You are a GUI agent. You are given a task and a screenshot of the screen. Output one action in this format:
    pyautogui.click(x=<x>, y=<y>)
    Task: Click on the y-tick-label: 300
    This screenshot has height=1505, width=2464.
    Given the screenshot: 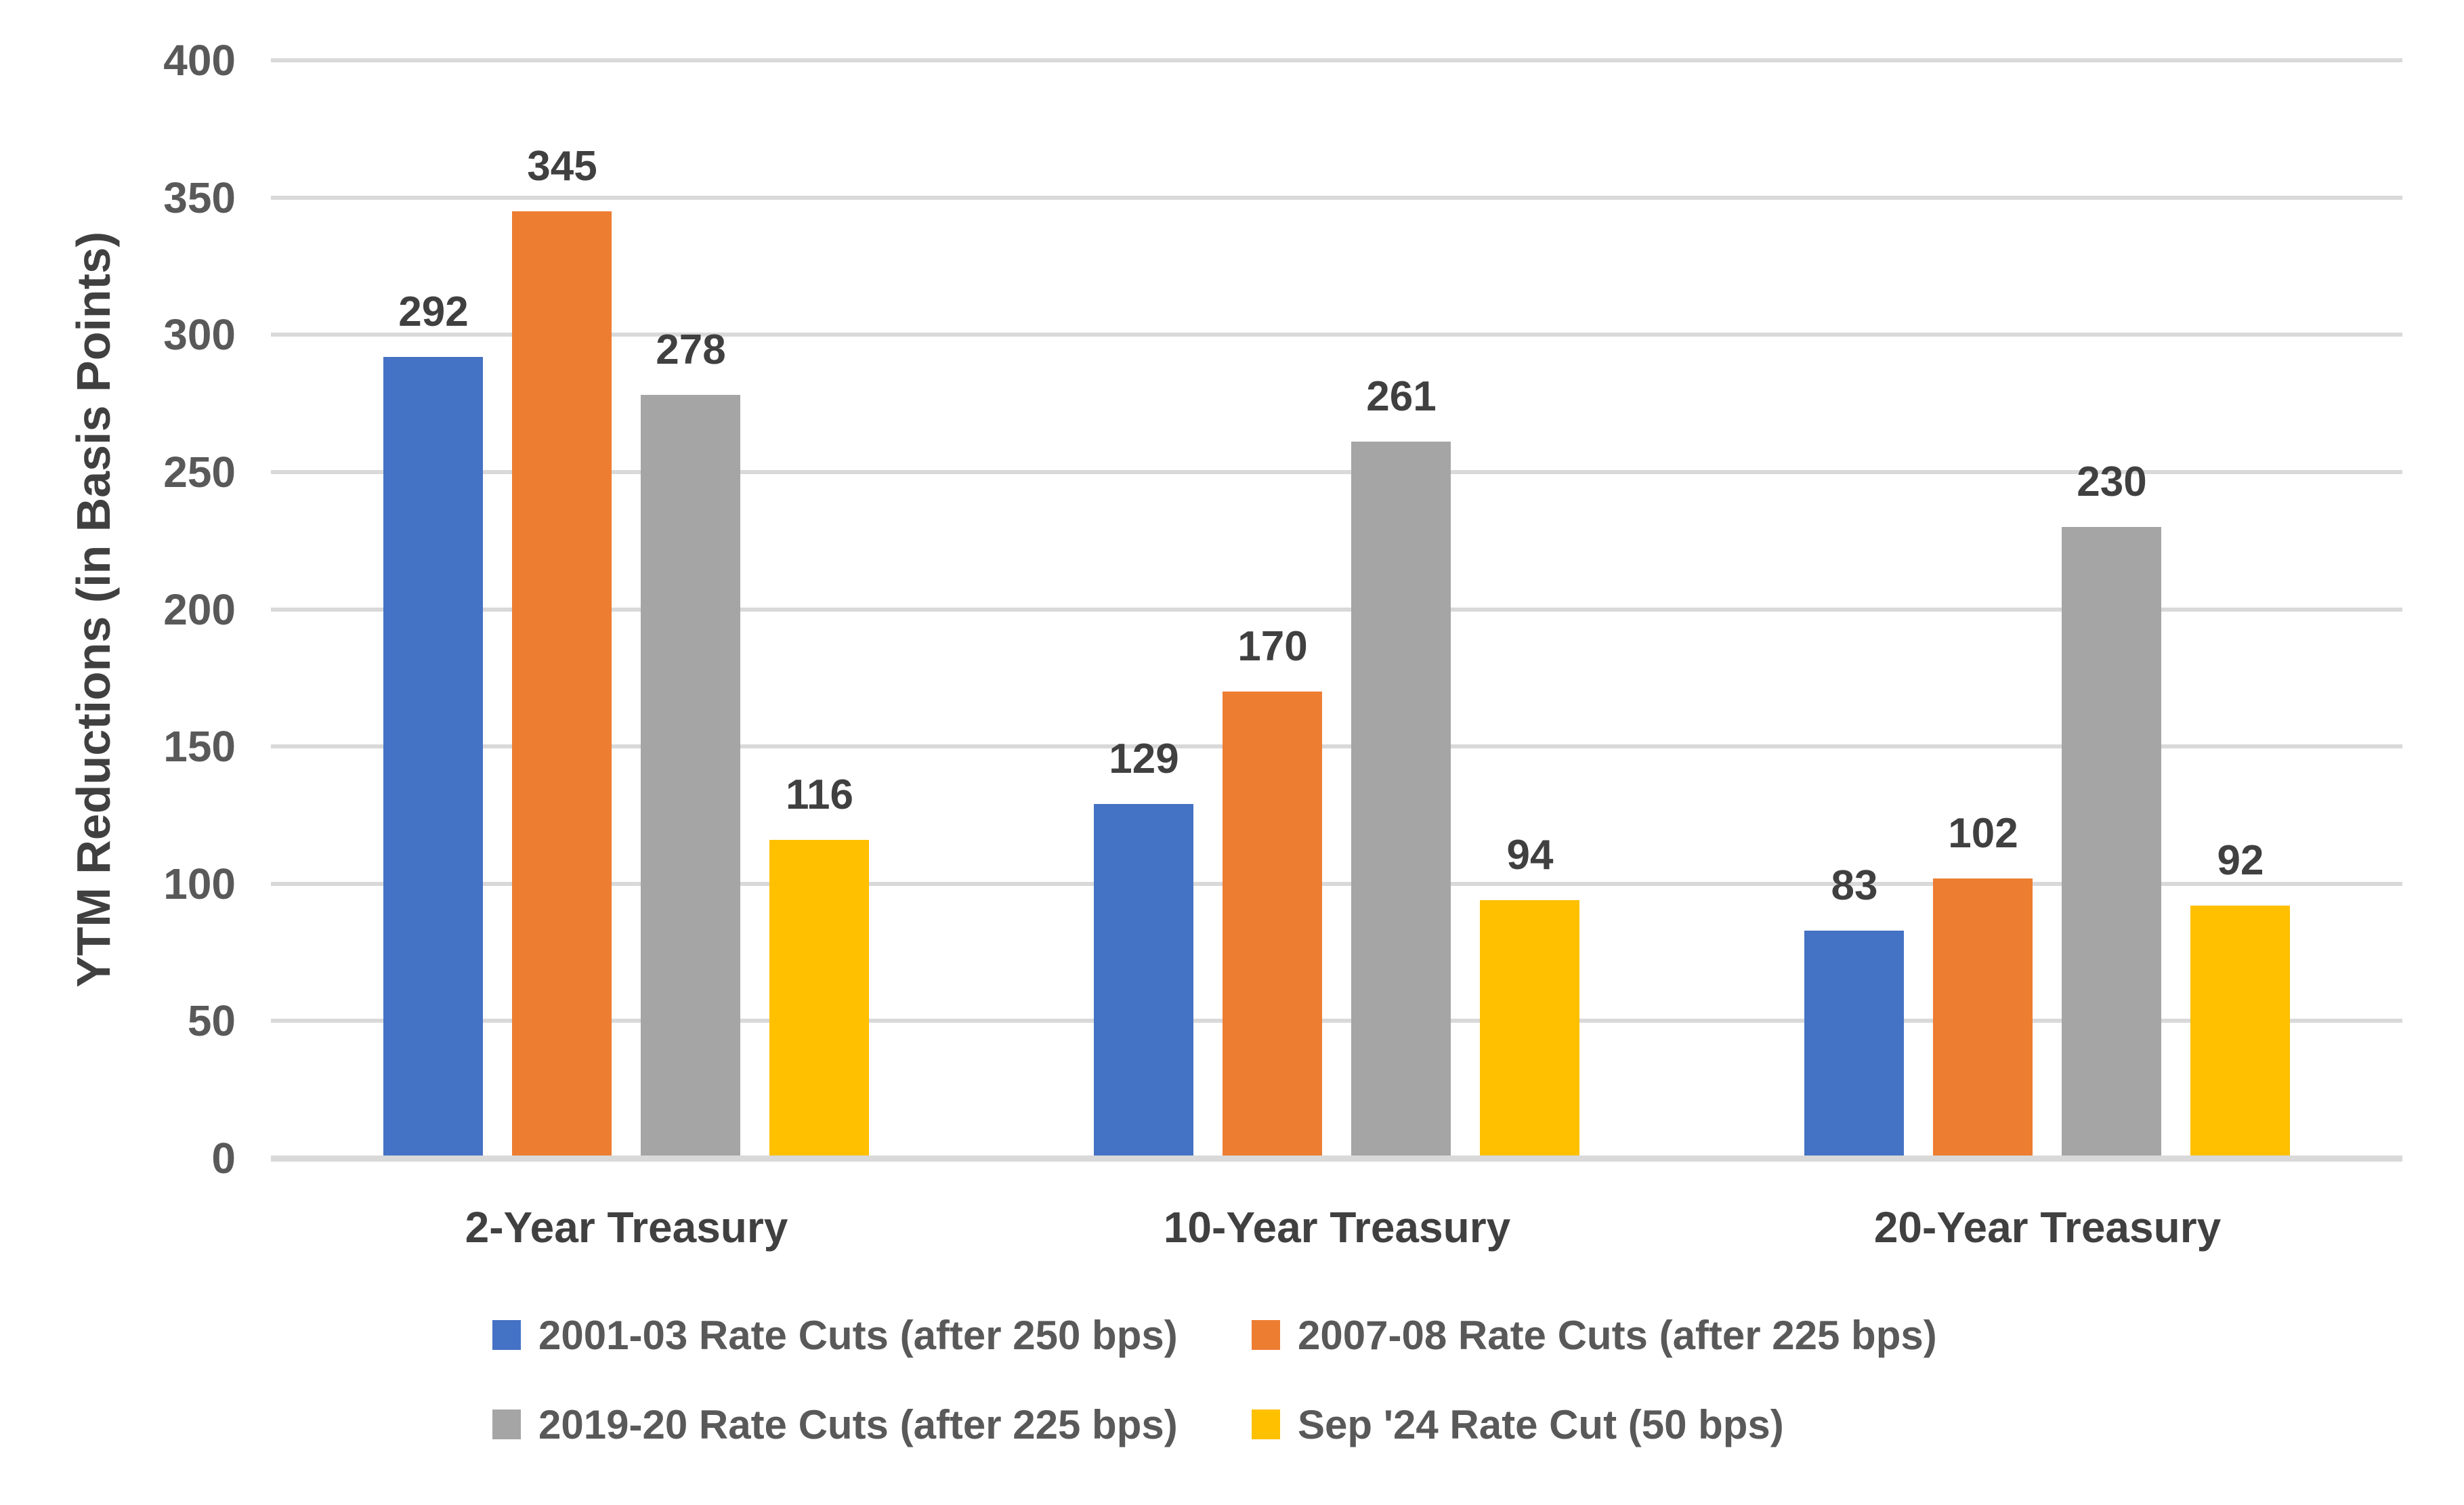 What is the action you would take?
    pyautogui.click(x=199, y=335)
    